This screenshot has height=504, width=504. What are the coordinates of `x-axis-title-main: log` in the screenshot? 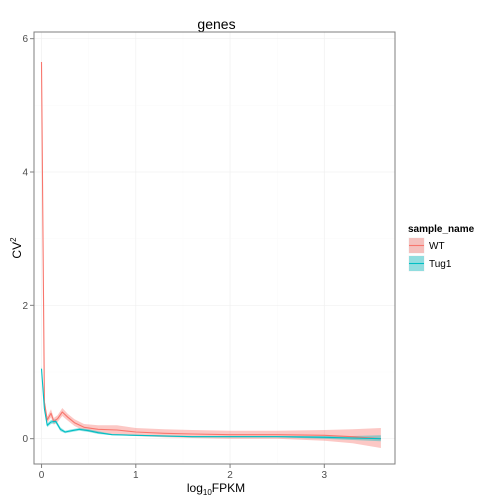 It's located at (195, 488).